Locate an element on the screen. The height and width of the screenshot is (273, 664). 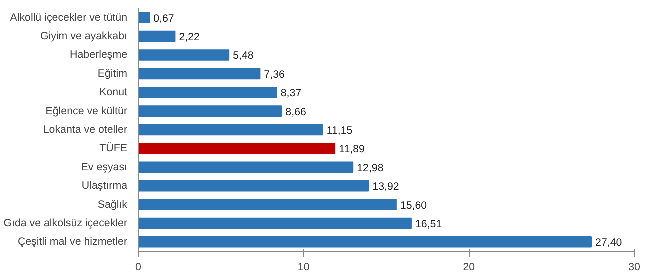
x-tick-label: 30 is located at coordinates (634, 267).